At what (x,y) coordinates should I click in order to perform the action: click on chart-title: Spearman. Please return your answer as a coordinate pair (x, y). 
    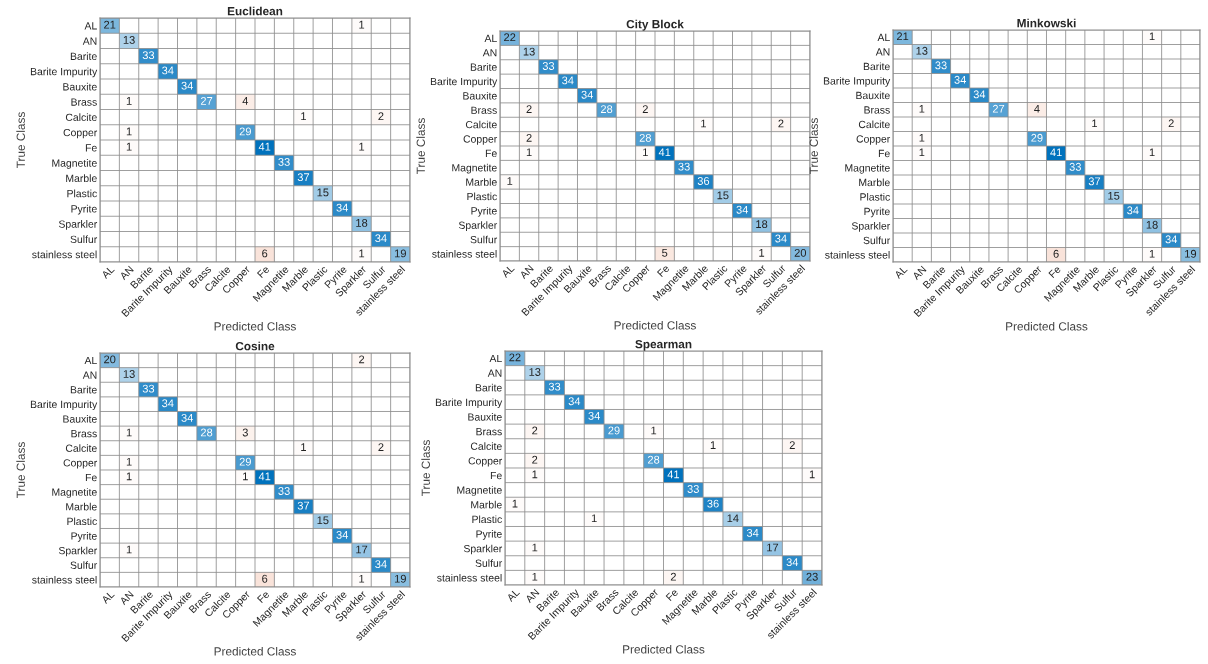
    Looking at the image, I should click on (663, 345).